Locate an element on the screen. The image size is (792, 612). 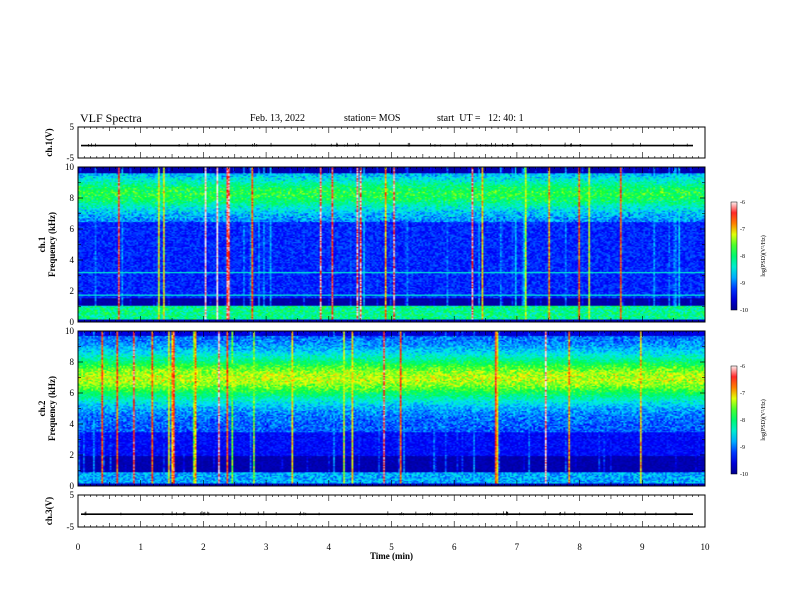
y-axis-label: ch.3(V) is located at coordinates (49, 511).